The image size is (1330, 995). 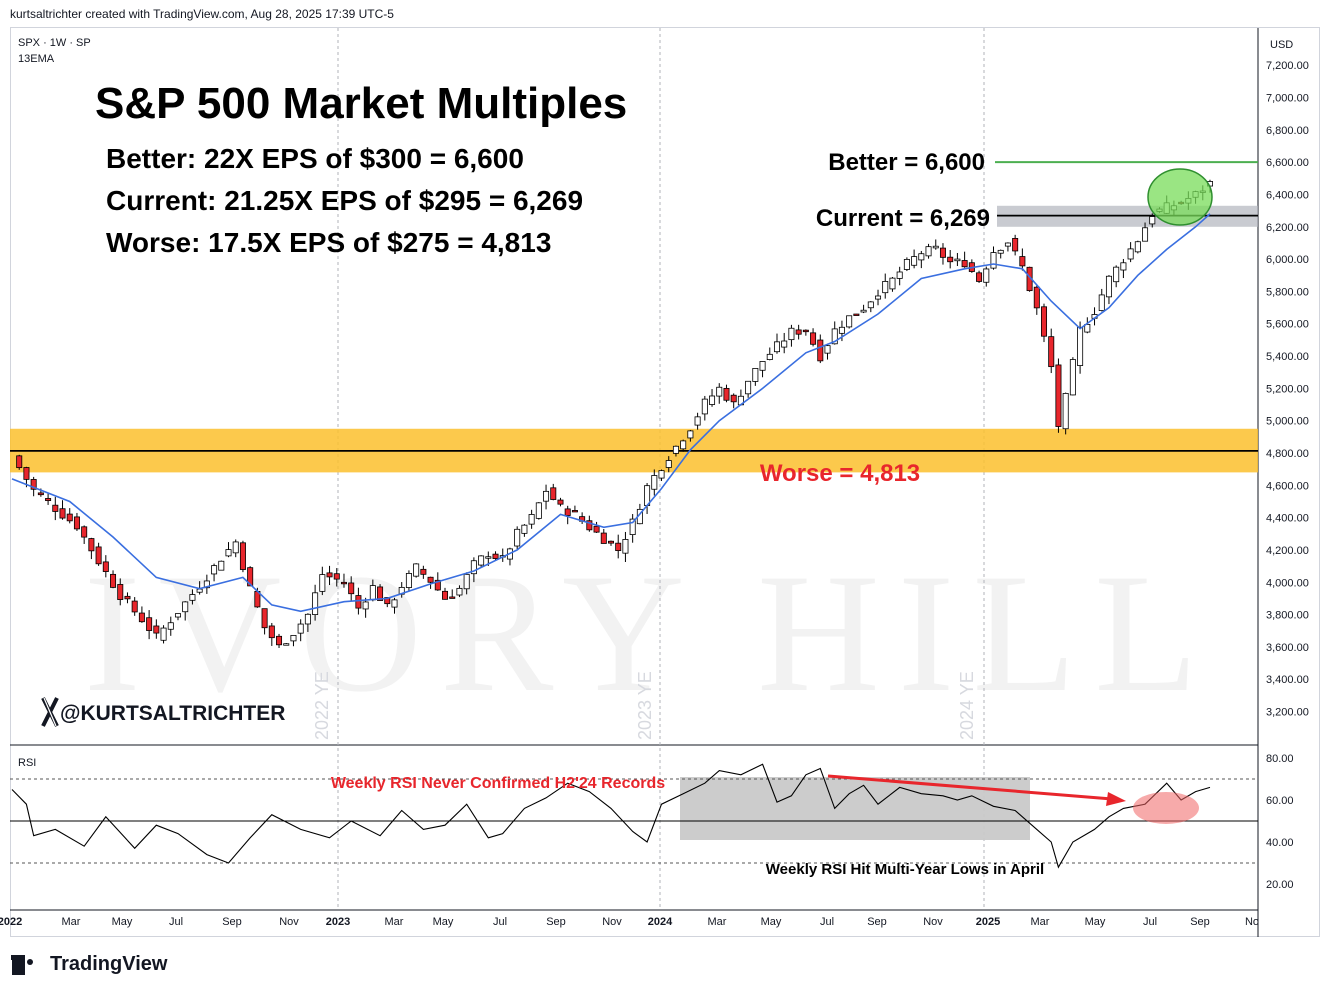 I want to click on current-label: Current = 6,269, so click(x=903, y=218).